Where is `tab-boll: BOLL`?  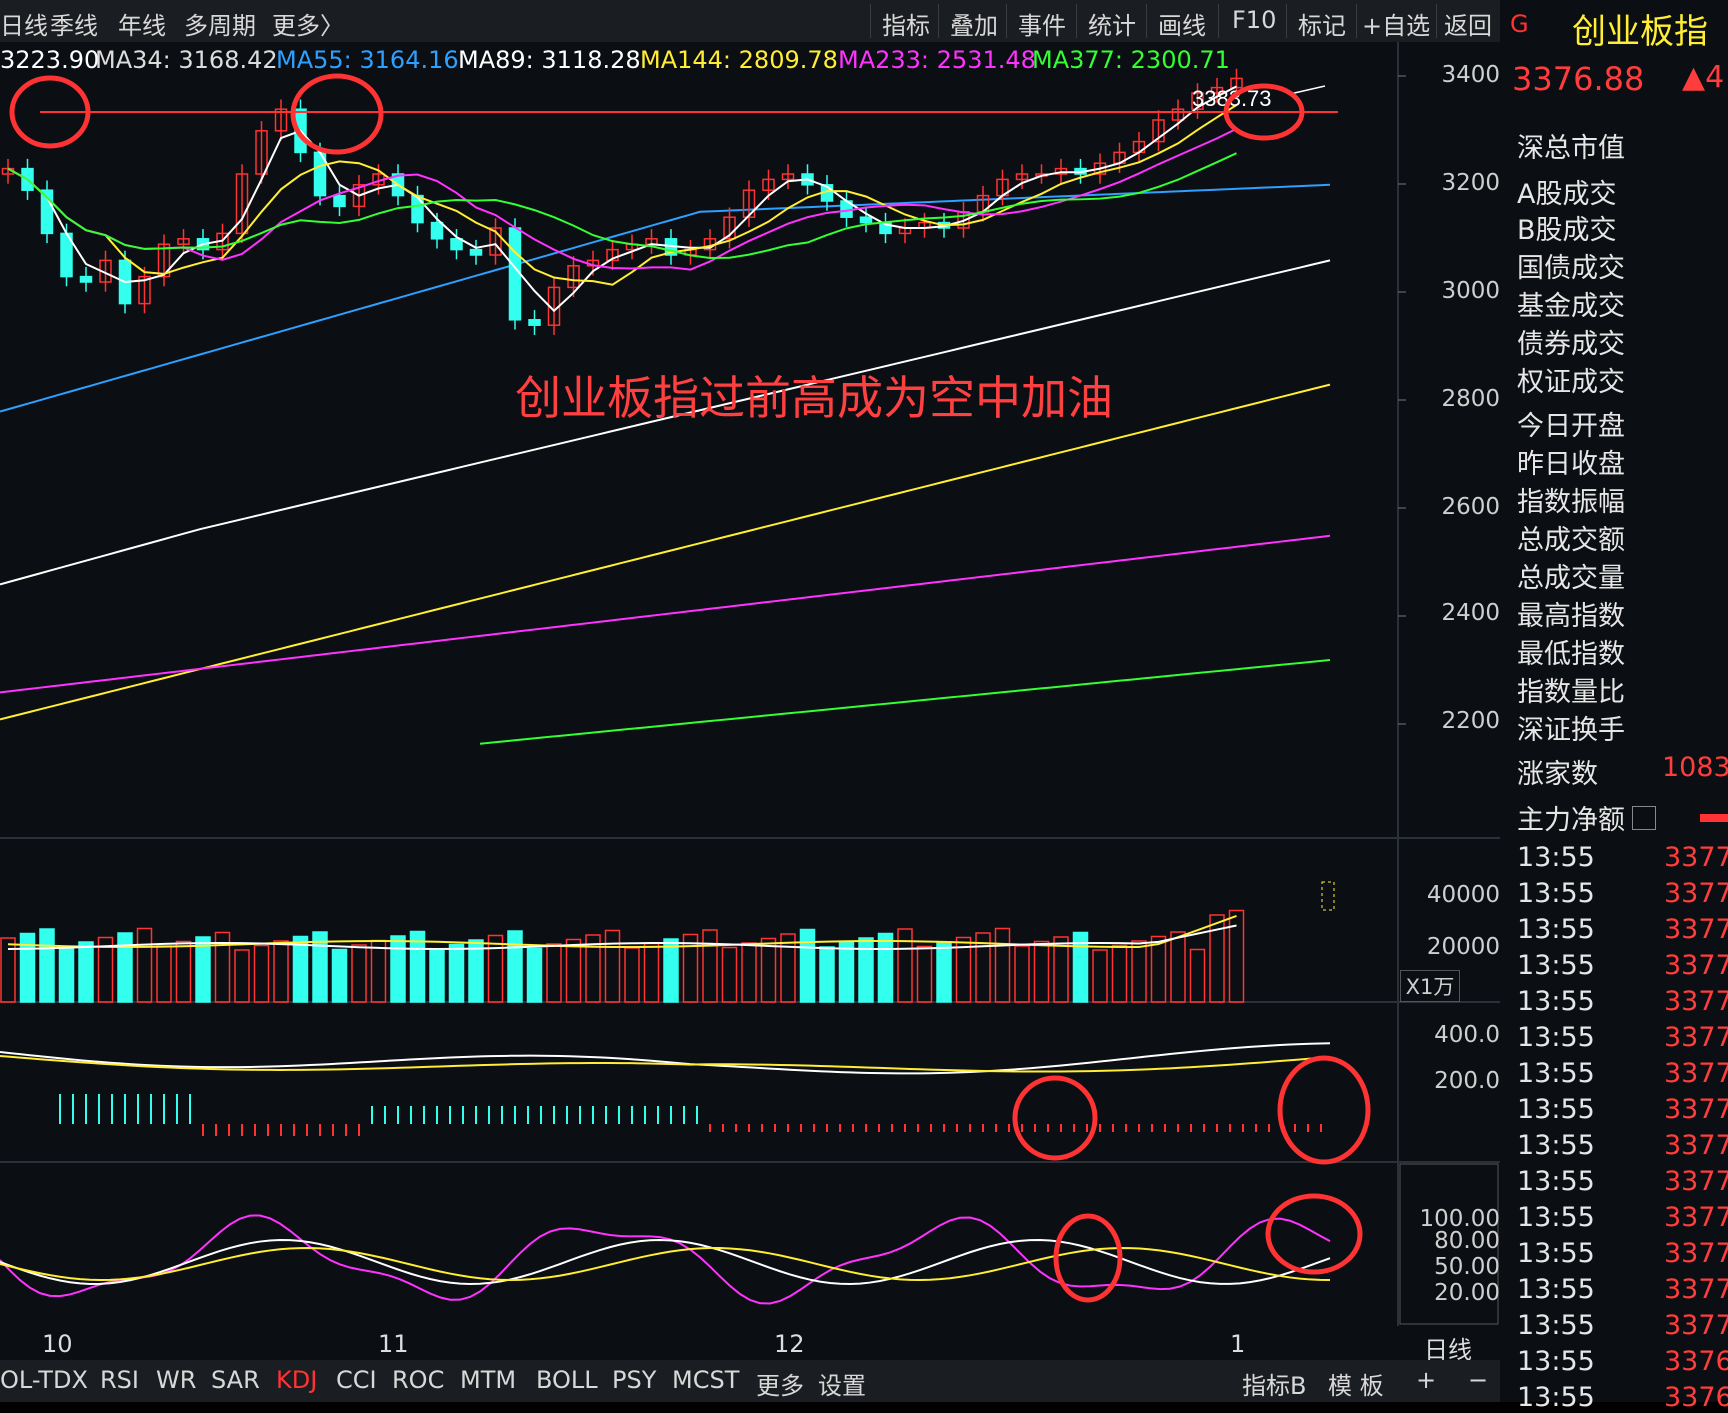 tab-boll: BOLL is located at coordinates (567, 1380).